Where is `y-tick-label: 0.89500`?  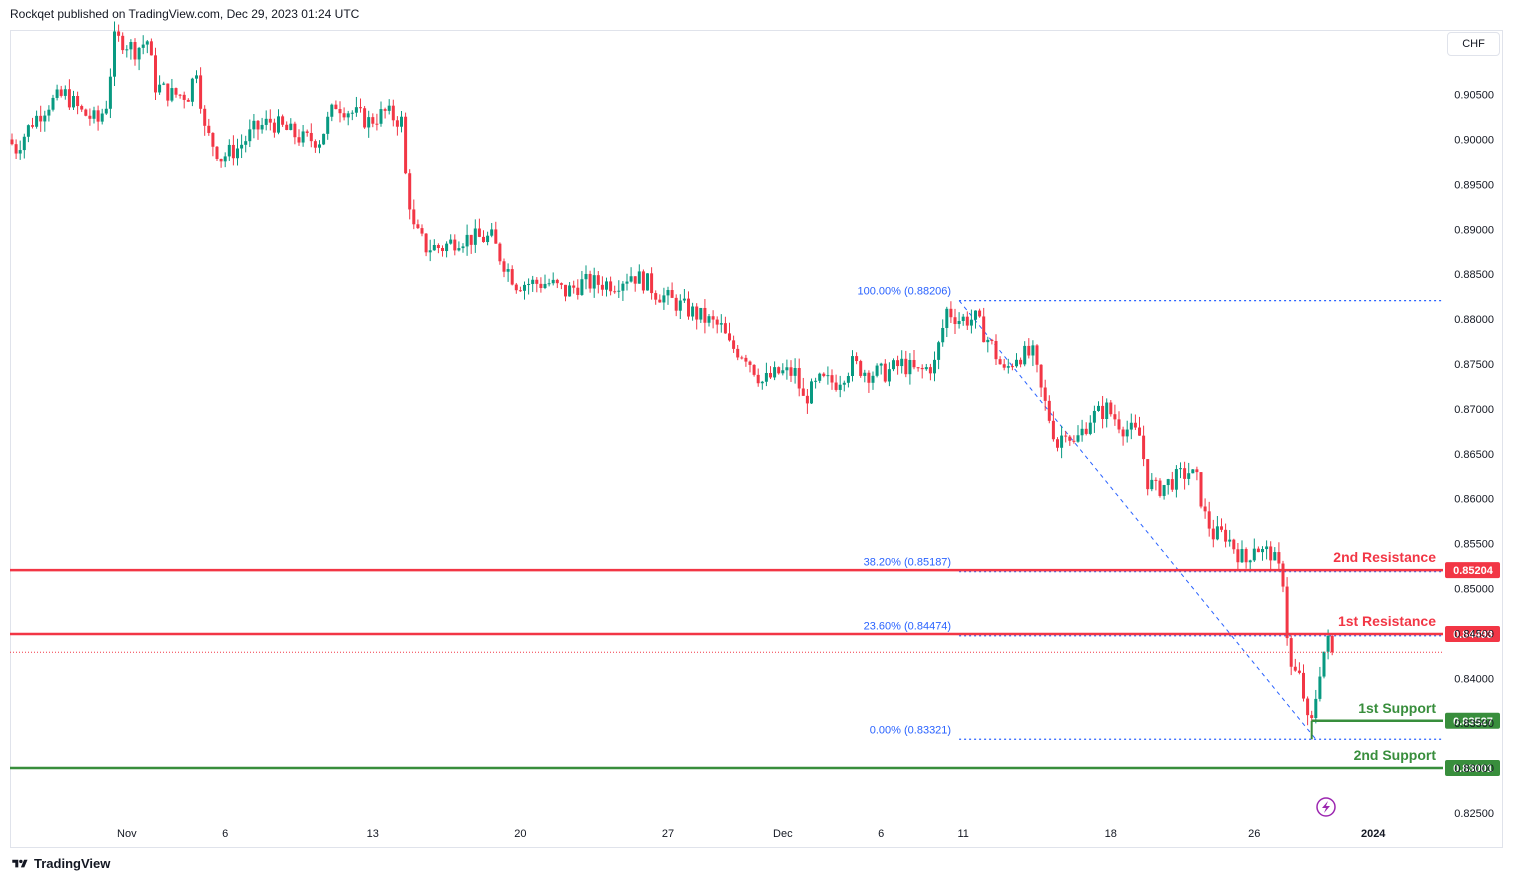
y-tick-label: 0.89500 is located at coordinates (1474, 185).